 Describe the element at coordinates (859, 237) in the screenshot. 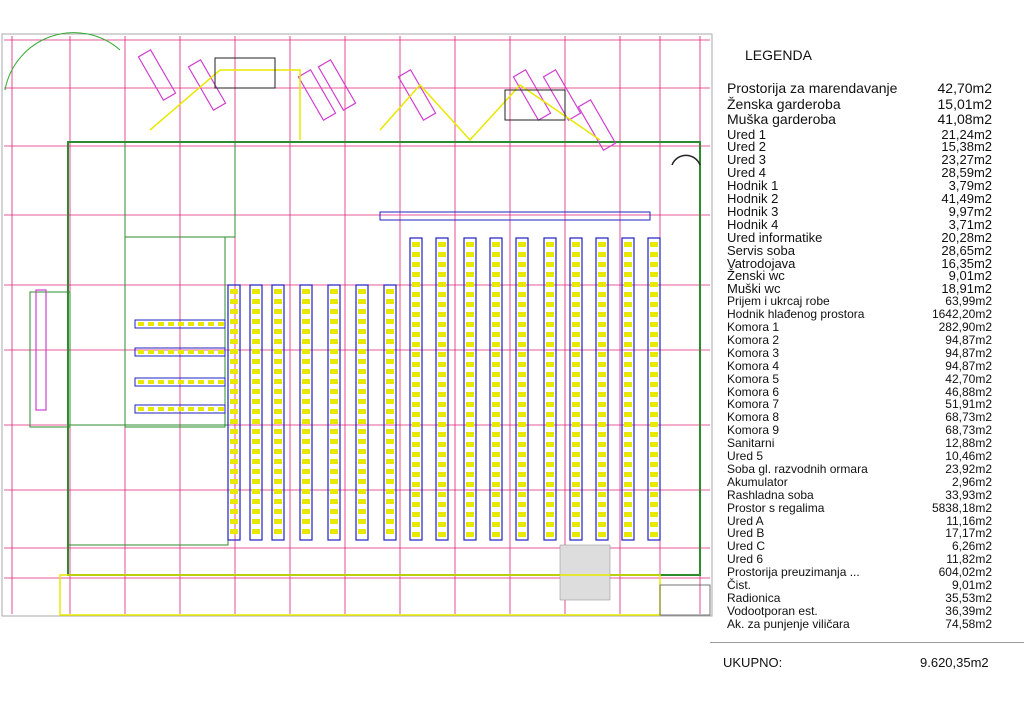

I see `legend-item: Ured informatike 20,28m2` at that location.